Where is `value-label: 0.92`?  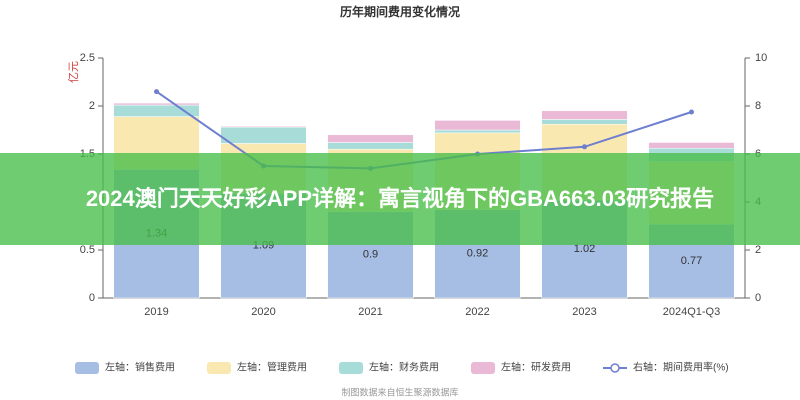 value-label: 0.92 is located at coordinates (477, 254).